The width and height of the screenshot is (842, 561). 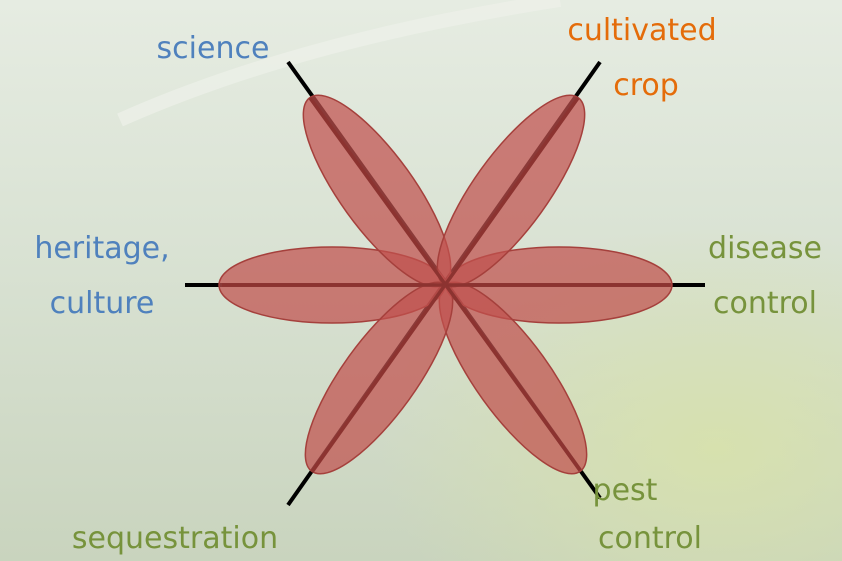 What do you see at coordinates (101, 248) in the screenshot?
I see `node-label: heritage,` at bounding box center [101, 248].